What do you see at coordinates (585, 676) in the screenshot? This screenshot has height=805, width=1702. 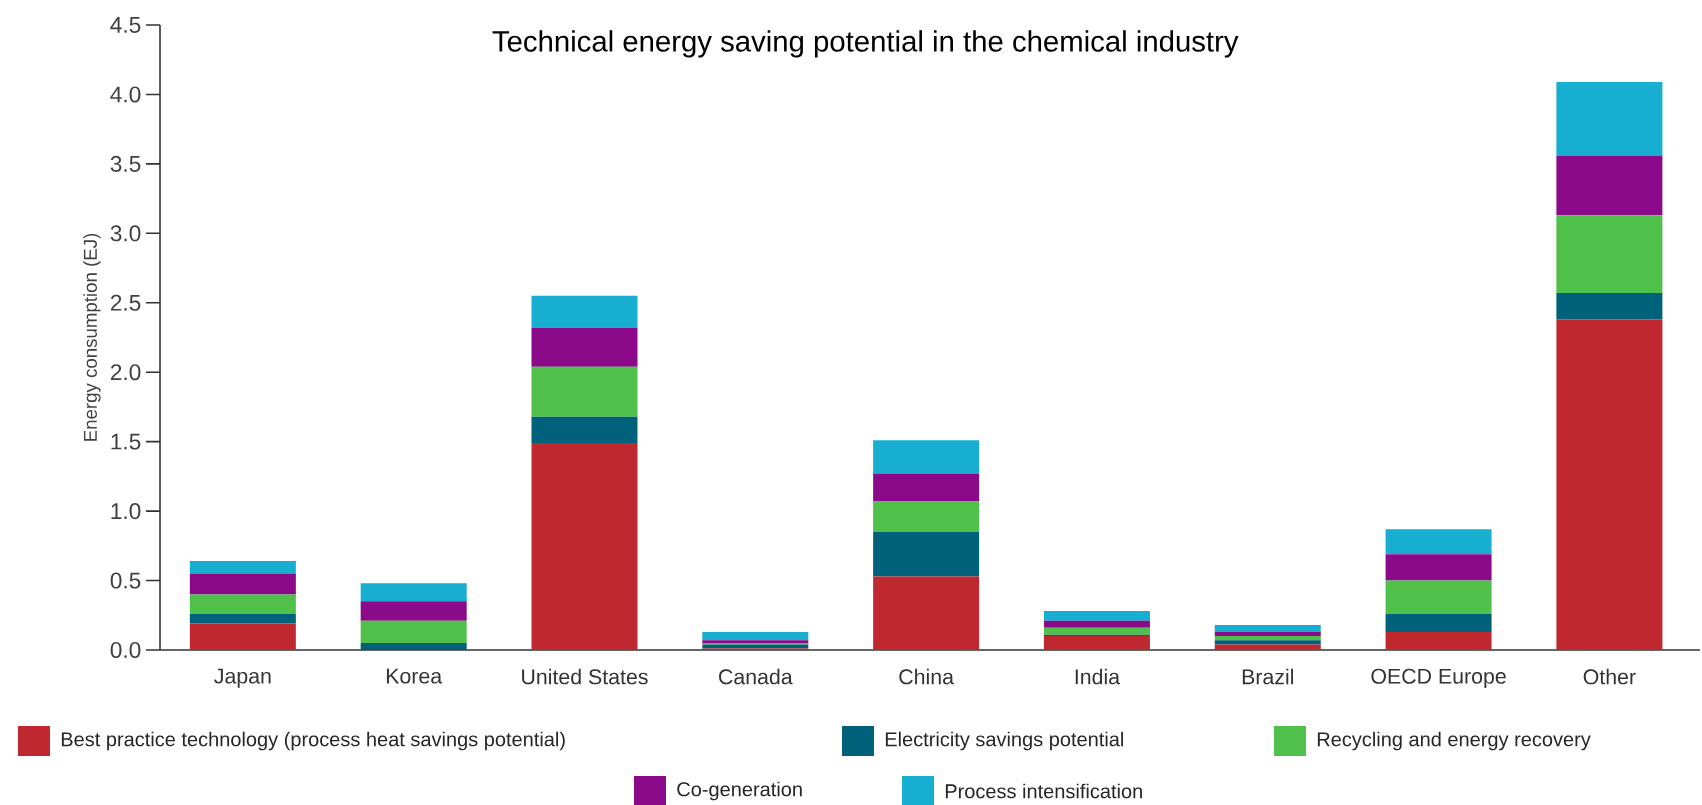 I see `x-tick-label: United States` at bounding box center [585, 676].